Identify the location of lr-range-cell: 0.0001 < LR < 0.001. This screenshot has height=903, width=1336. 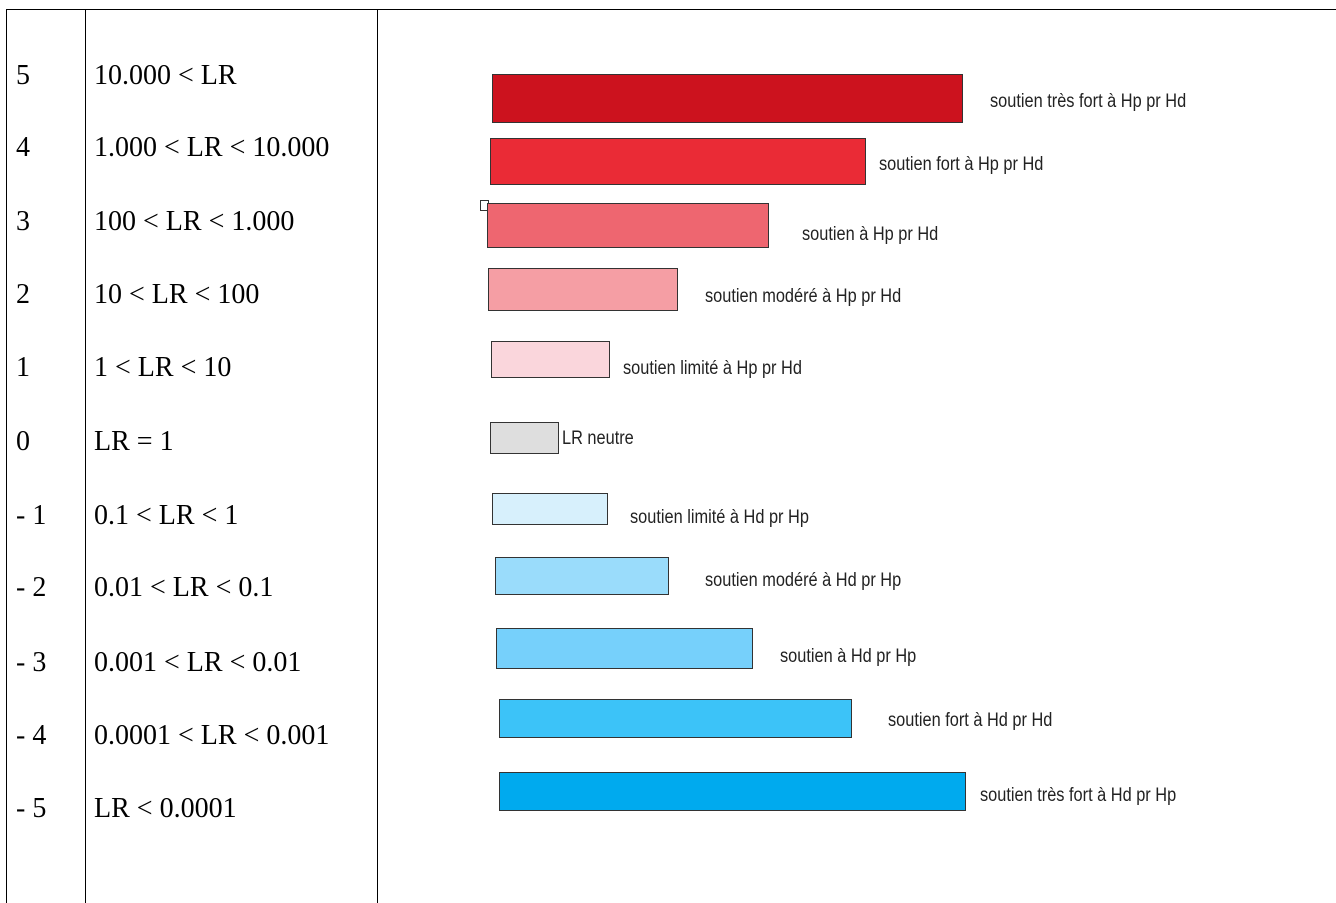
(212, 735).